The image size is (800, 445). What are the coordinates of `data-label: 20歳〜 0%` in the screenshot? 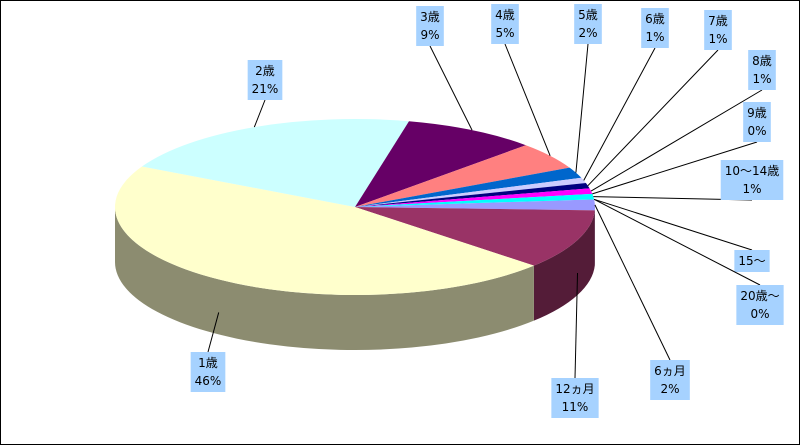 It's located at (688, 261).